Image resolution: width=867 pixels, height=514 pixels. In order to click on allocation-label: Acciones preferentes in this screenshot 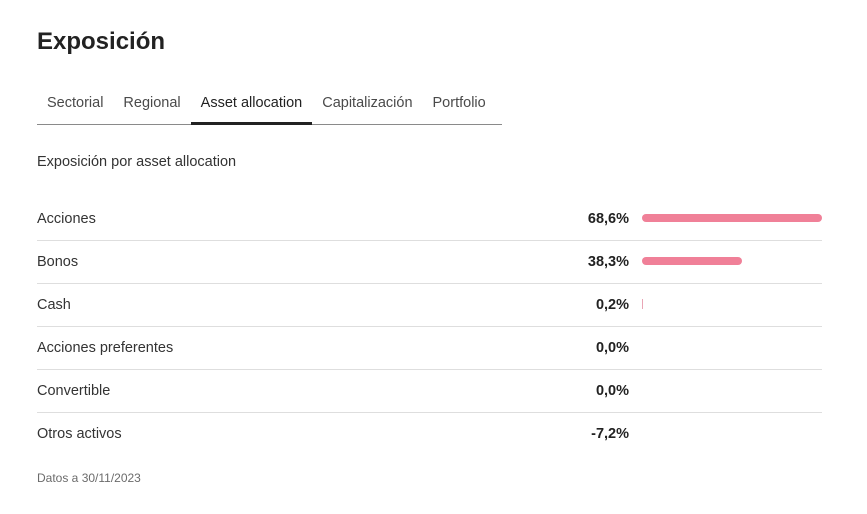, I will do `click(105, 348)`.